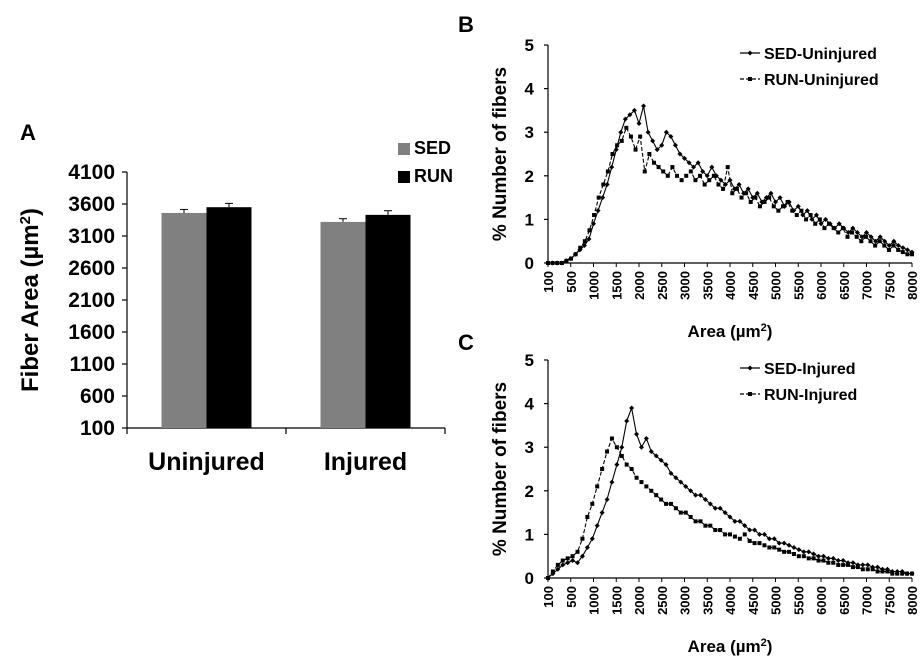  What do you see at coordinates (798, 285) in the screenshot?
I see `x-tick-label: 5500` at bounding box center [798, 285].